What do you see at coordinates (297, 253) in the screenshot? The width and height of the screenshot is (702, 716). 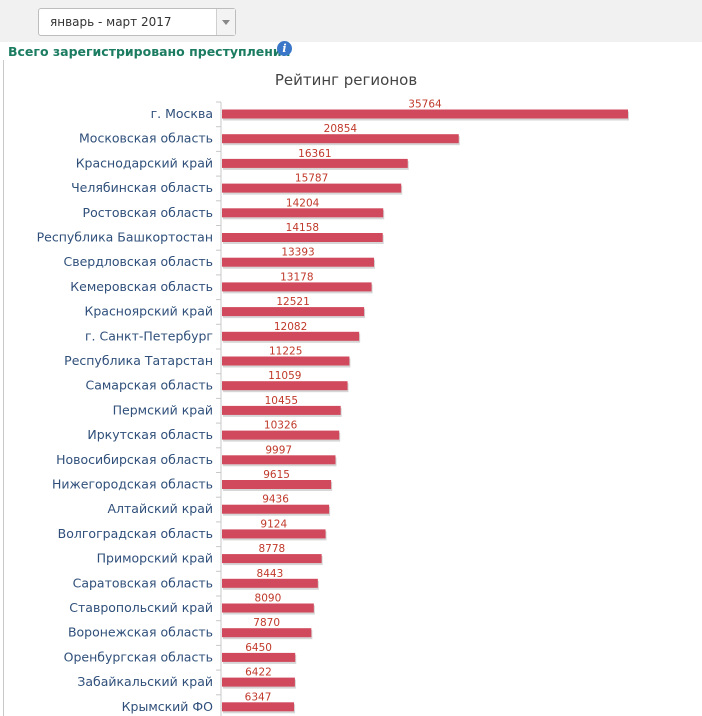 I see `data-label: 13393` at bounding box center [297, 253].